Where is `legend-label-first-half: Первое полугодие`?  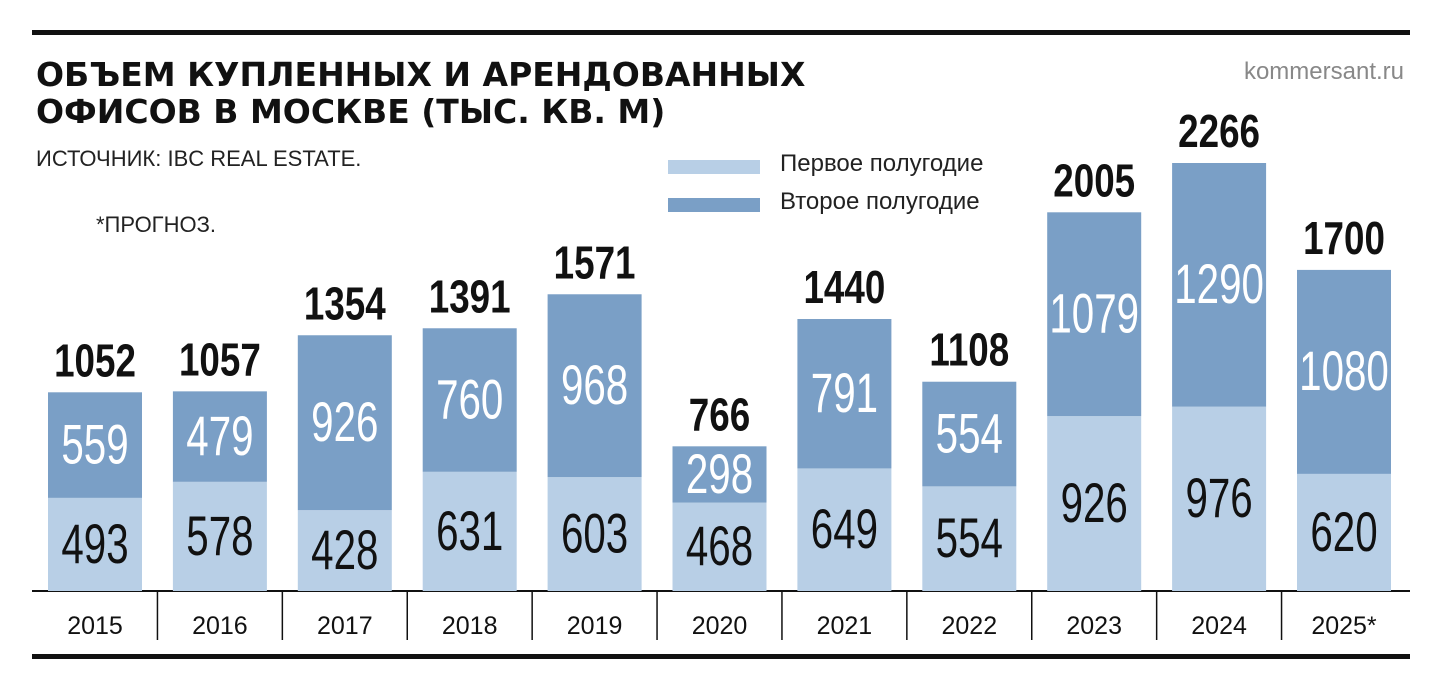
legend-label-first-half: Первое полугодие is located at coordinates (882, 163).